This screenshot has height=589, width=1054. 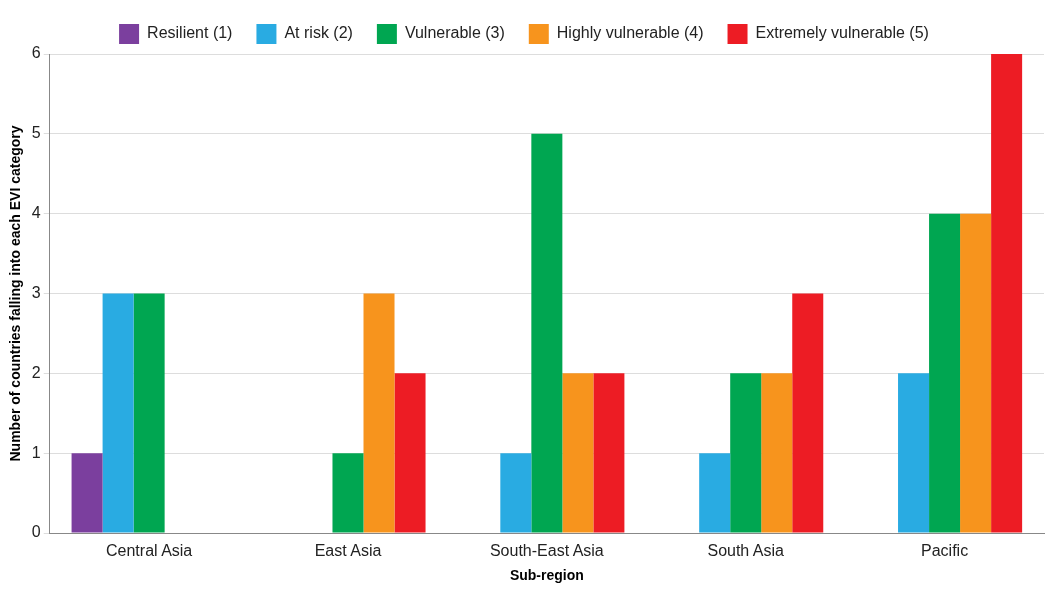 I want to click on y-tick-label: 3, so click(x=36, y=292).